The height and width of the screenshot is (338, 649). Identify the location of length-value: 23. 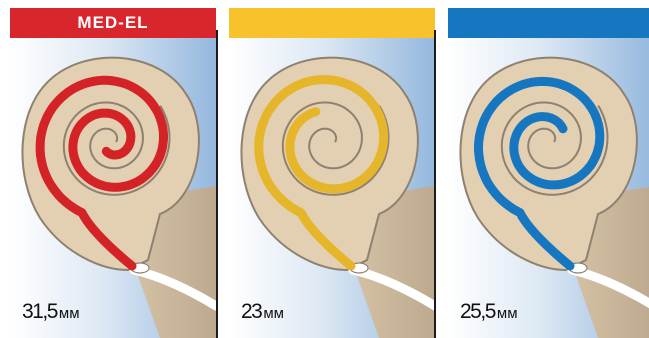
(252, 311).